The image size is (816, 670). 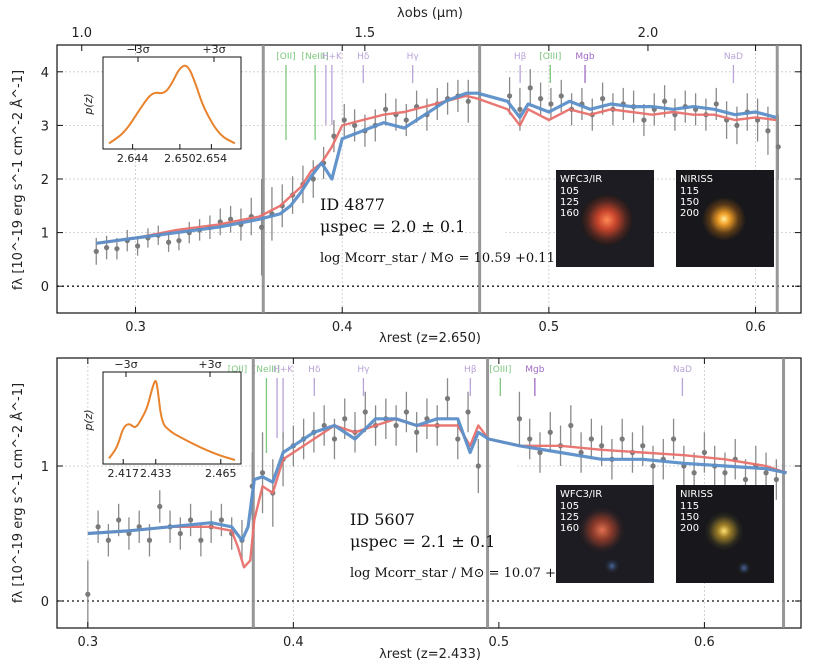 What do you see at coordinates (505, 493) in the screenshot?
I see `gap-regions` at bounding box center [505, 493].